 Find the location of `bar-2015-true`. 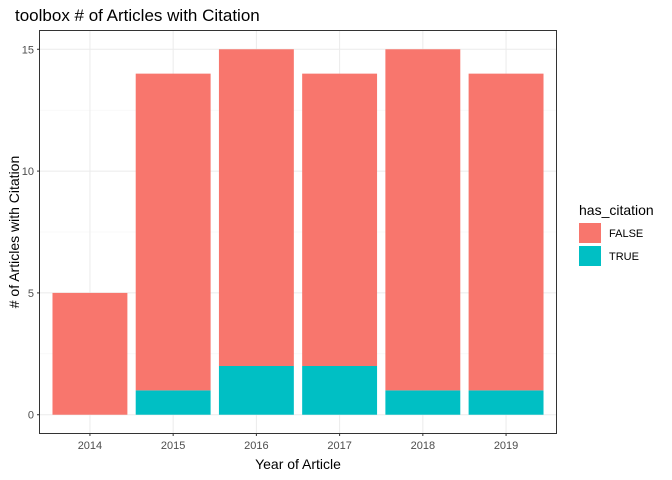

bar-2015-true is located at coordinates (173, 402).